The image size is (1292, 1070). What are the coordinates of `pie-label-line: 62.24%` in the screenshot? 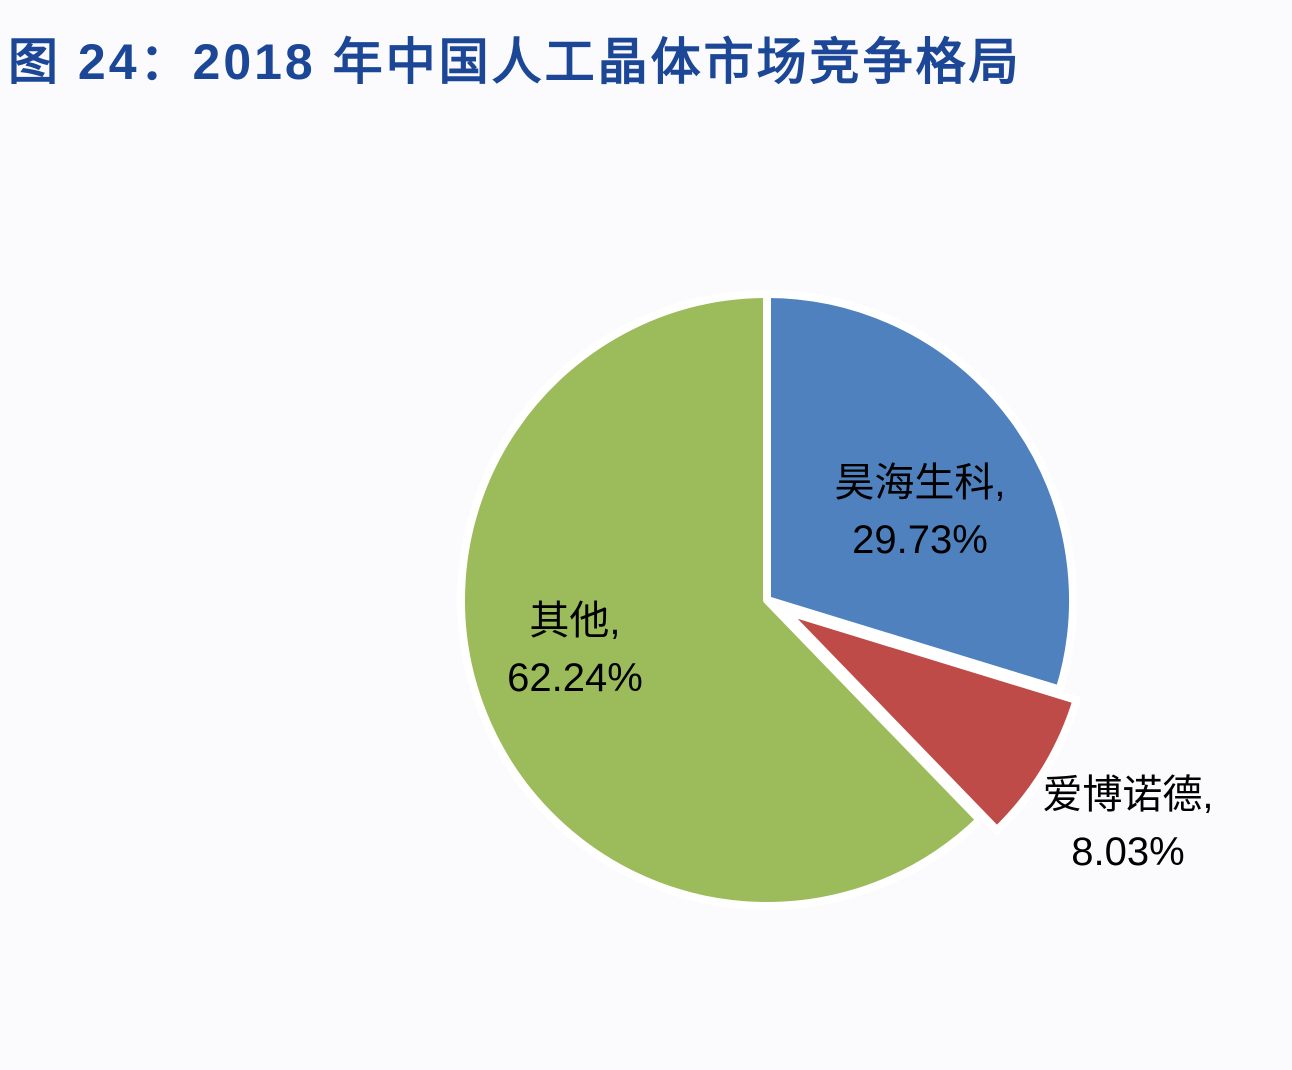 It's located at (575, 678).